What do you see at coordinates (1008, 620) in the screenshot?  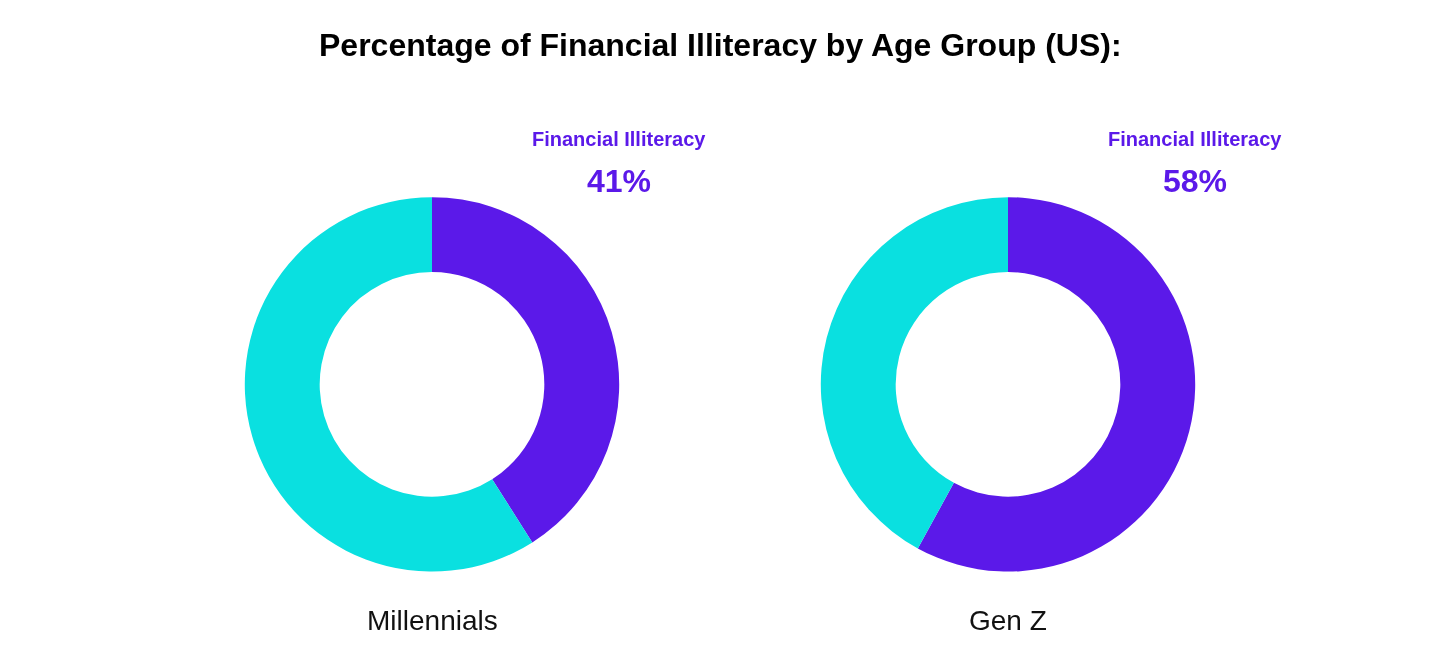 I see `text: Gen Z` at bounding box center [1008, 620].